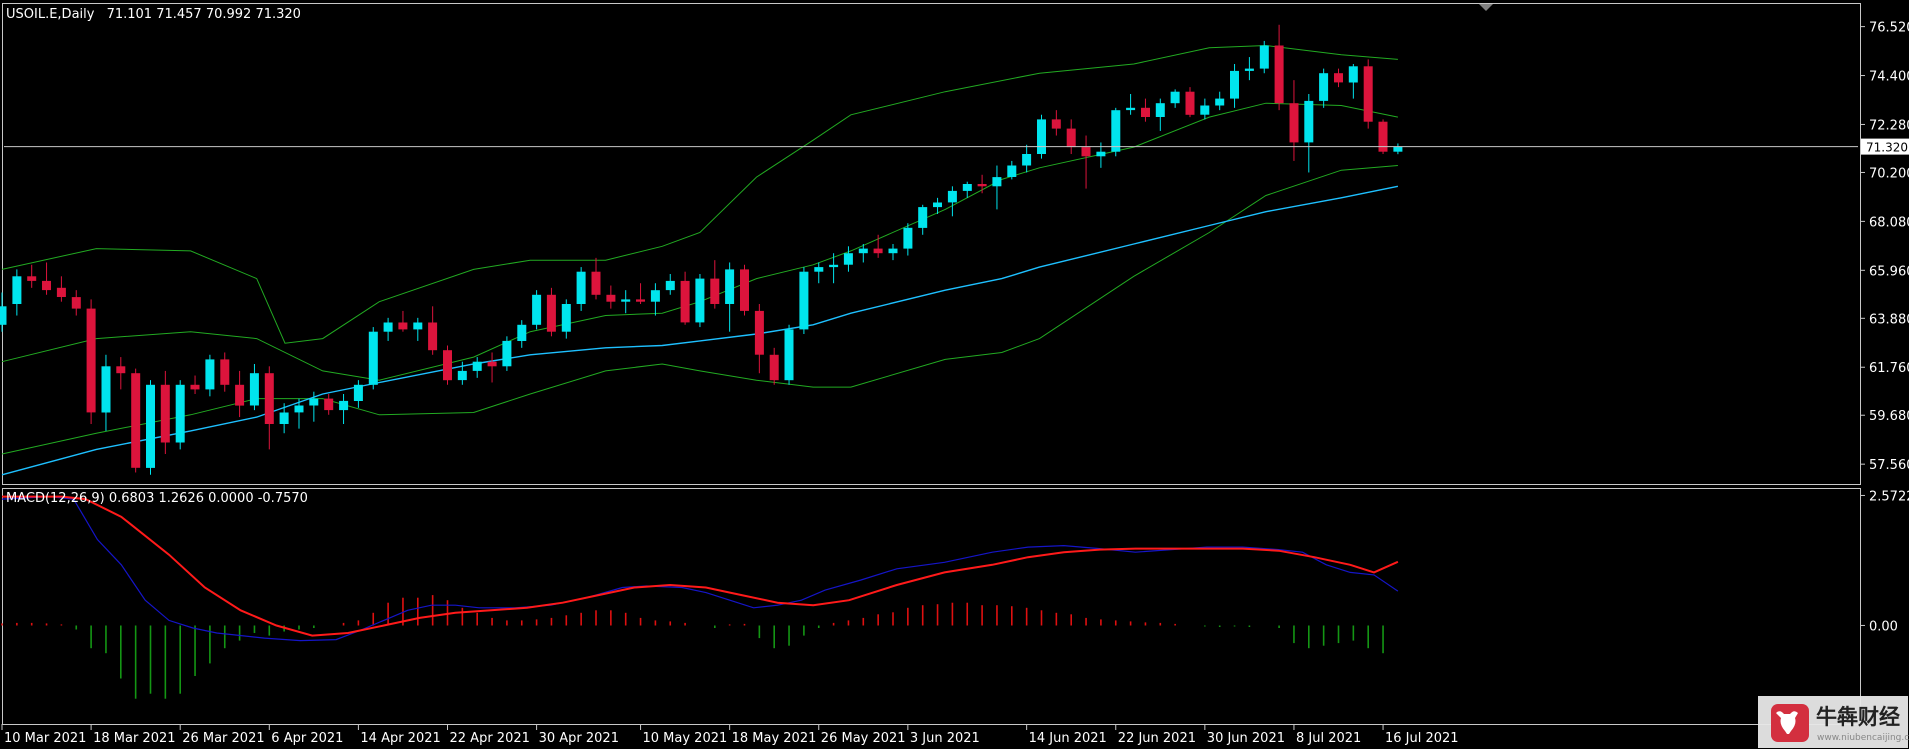  What do you see at coordinates (1883, 627) in the screenshot?
I see `macd-tick-label: 0.00` at bounding box center [1883, 627].